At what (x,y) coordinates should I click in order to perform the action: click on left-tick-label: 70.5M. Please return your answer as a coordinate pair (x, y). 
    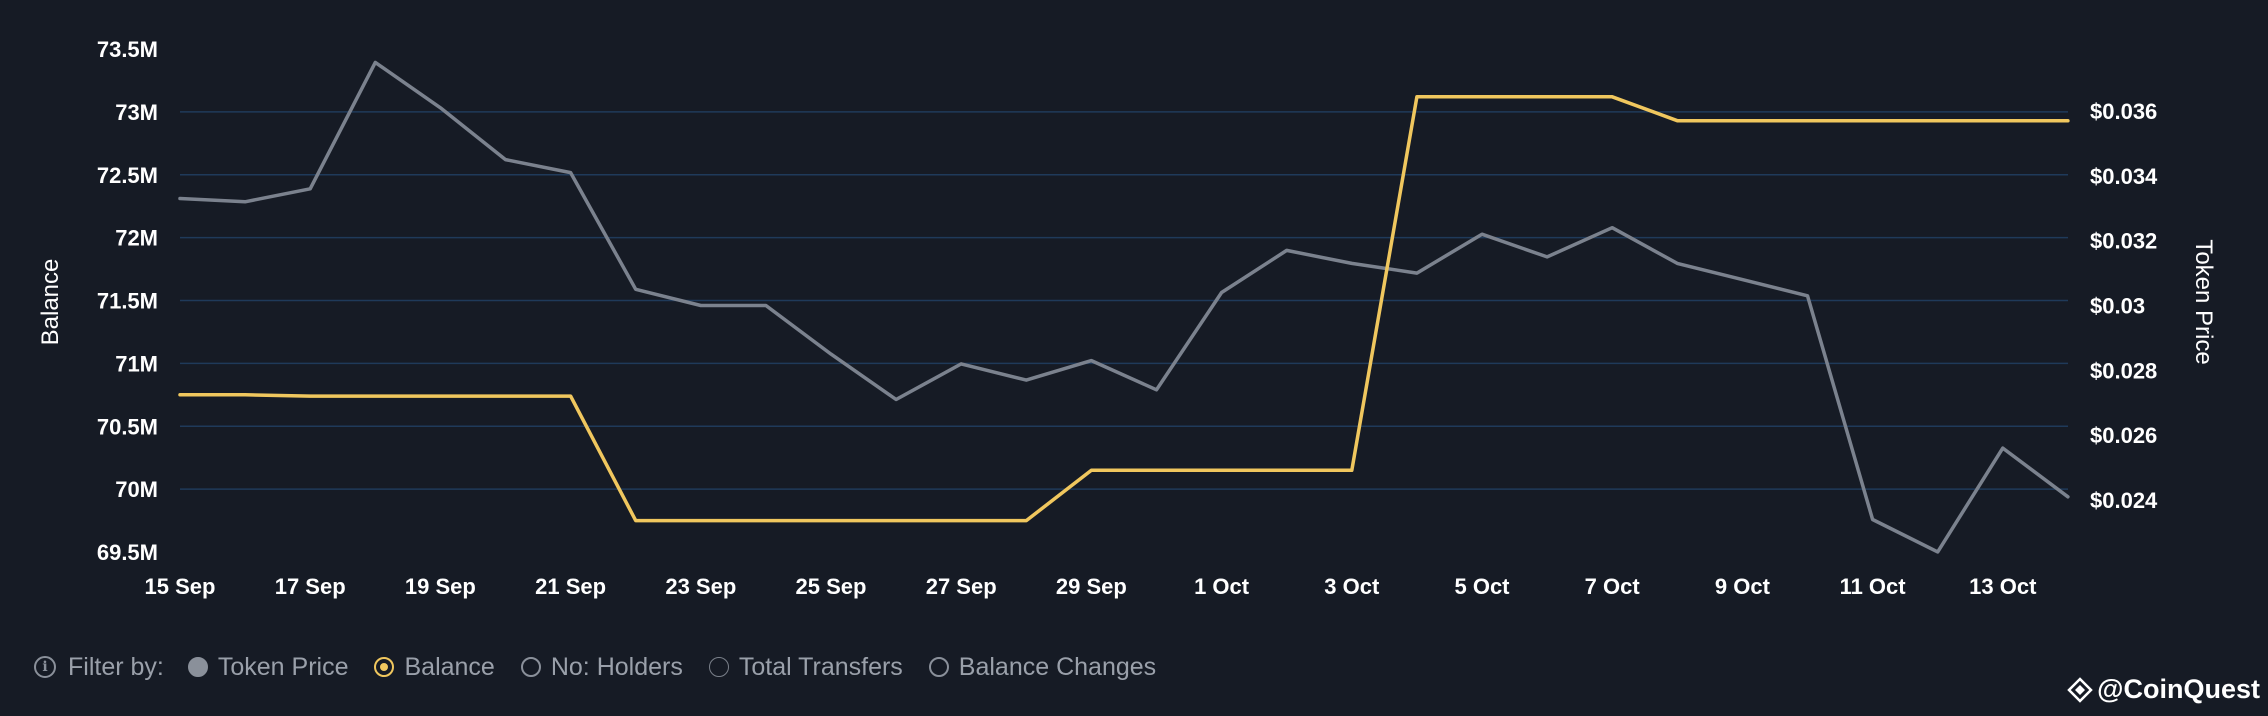
    Looking at the image, I should click on (127, 426).